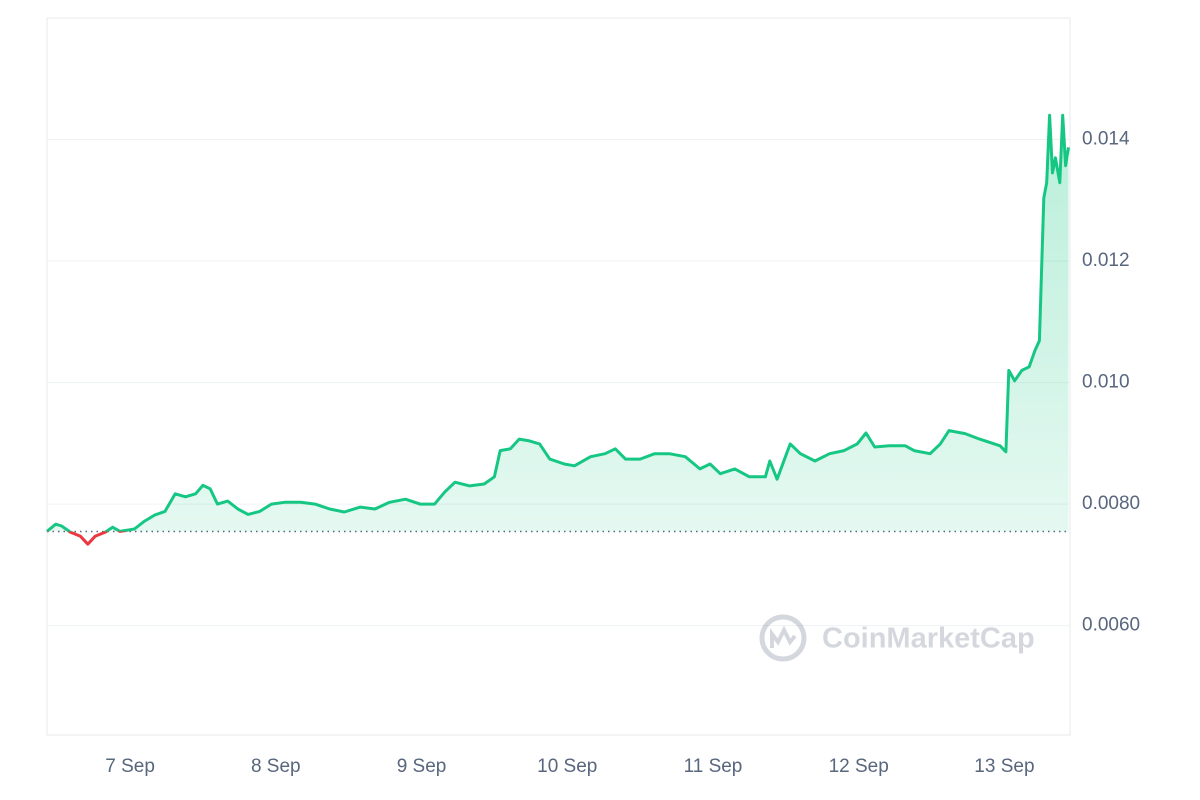 This screenshot has width=1200, height=800. I want to click on x-tick-label: 8 Sep, so click(276, 766).